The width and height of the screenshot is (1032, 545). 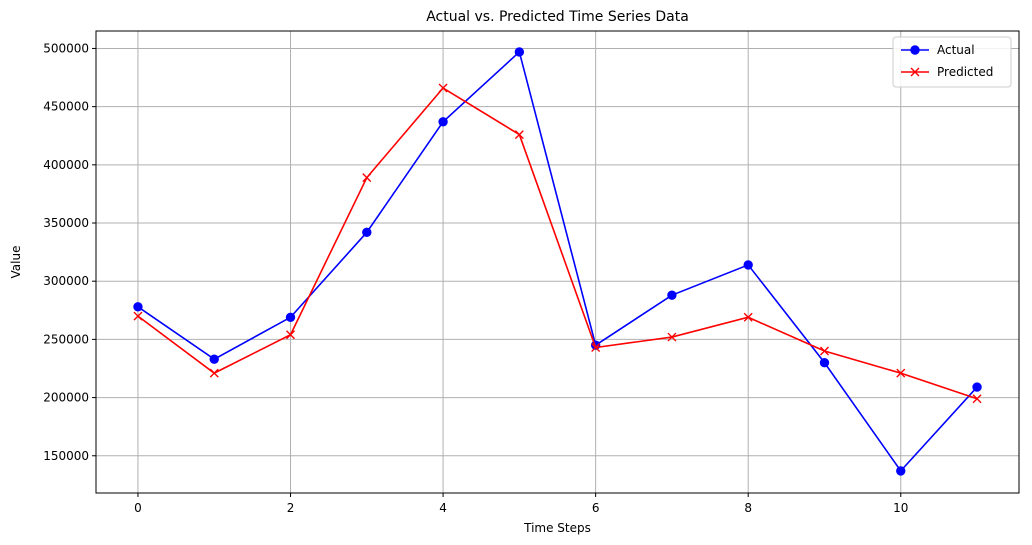 I want to click on chart-title: Actual vs. Predicted Time Series Data, so click(x=557, y=17).